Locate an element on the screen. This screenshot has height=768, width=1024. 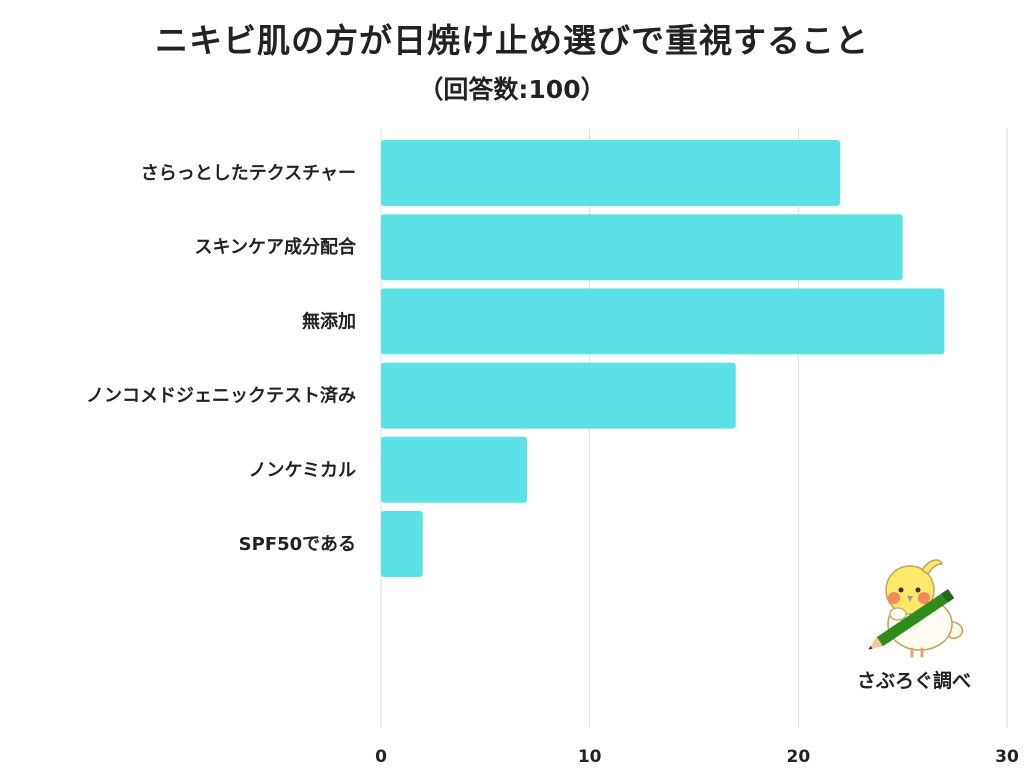
x-tick-label: 10 is located at coordinates (590, 757).